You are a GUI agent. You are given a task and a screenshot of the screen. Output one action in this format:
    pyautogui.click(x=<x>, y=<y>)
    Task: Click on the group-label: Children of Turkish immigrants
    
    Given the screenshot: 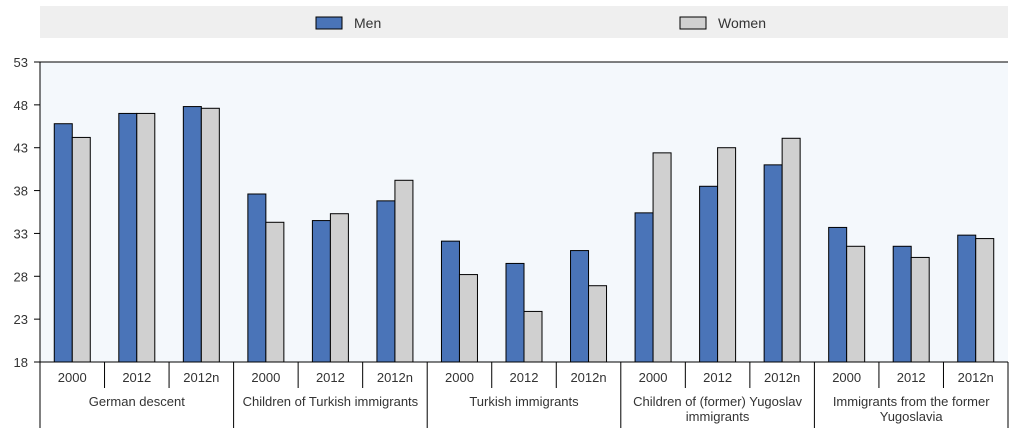 What is the action you would take?
    pyautogui.click(x=331, y=401)
    